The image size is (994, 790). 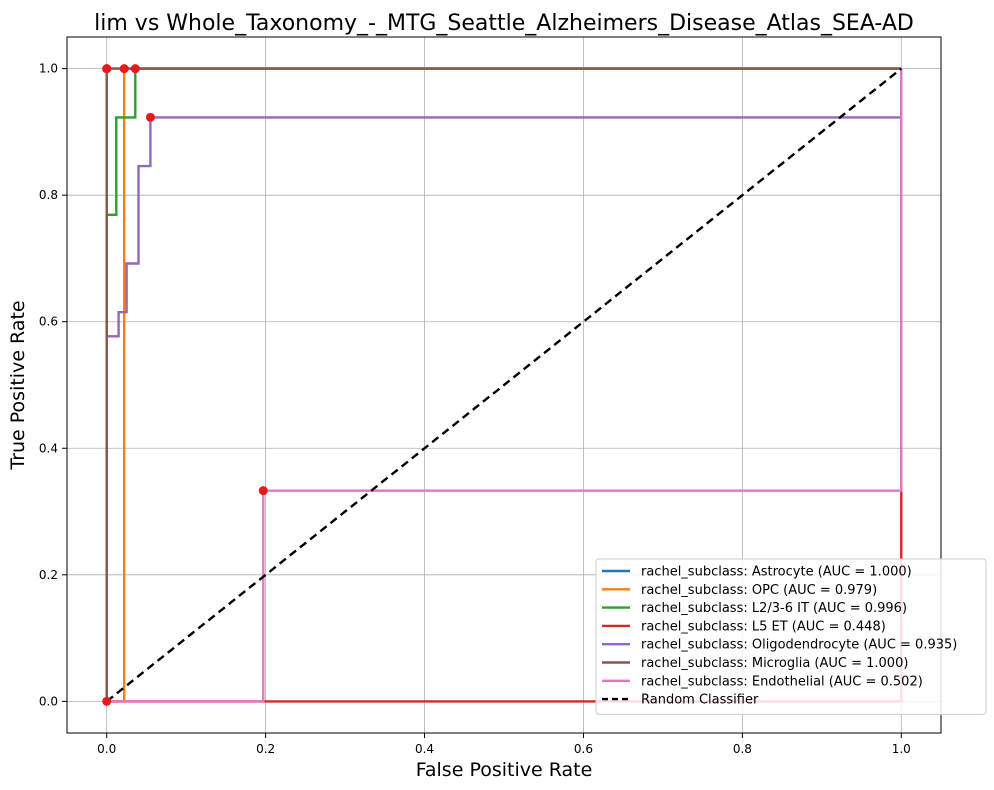 What do you see at coordinates (504, 744) in the screenshot?
I see `x-axis-ticks: 0.0 0.2 0.4 0.6 0.8 1.0` at bounding box center [504, 744].